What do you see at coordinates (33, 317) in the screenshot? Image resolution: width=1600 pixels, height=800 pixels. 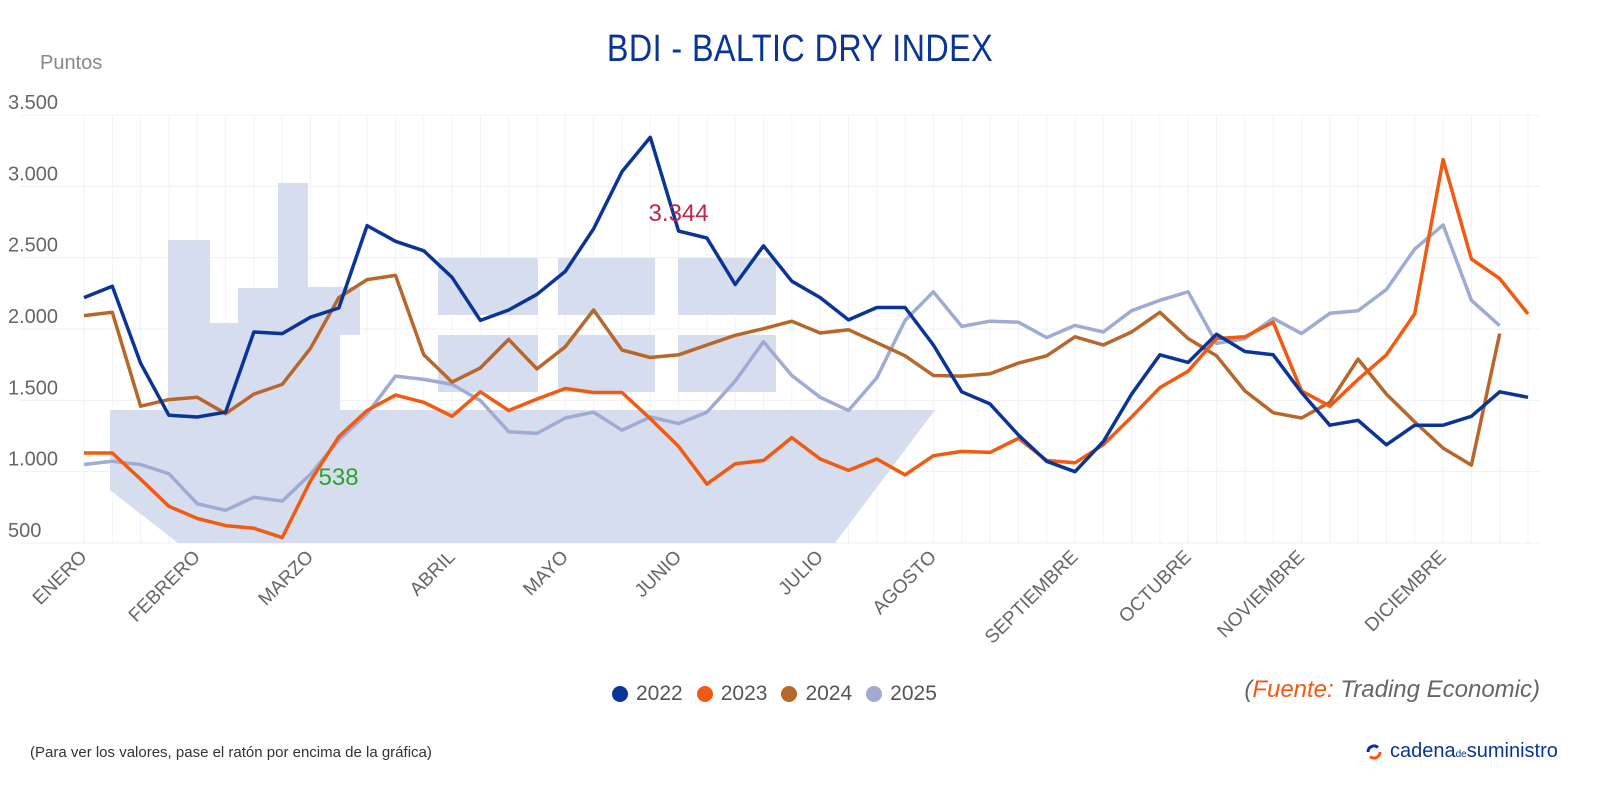 I see `y-tick-label: 2.000` at bounding box center [33, 317].